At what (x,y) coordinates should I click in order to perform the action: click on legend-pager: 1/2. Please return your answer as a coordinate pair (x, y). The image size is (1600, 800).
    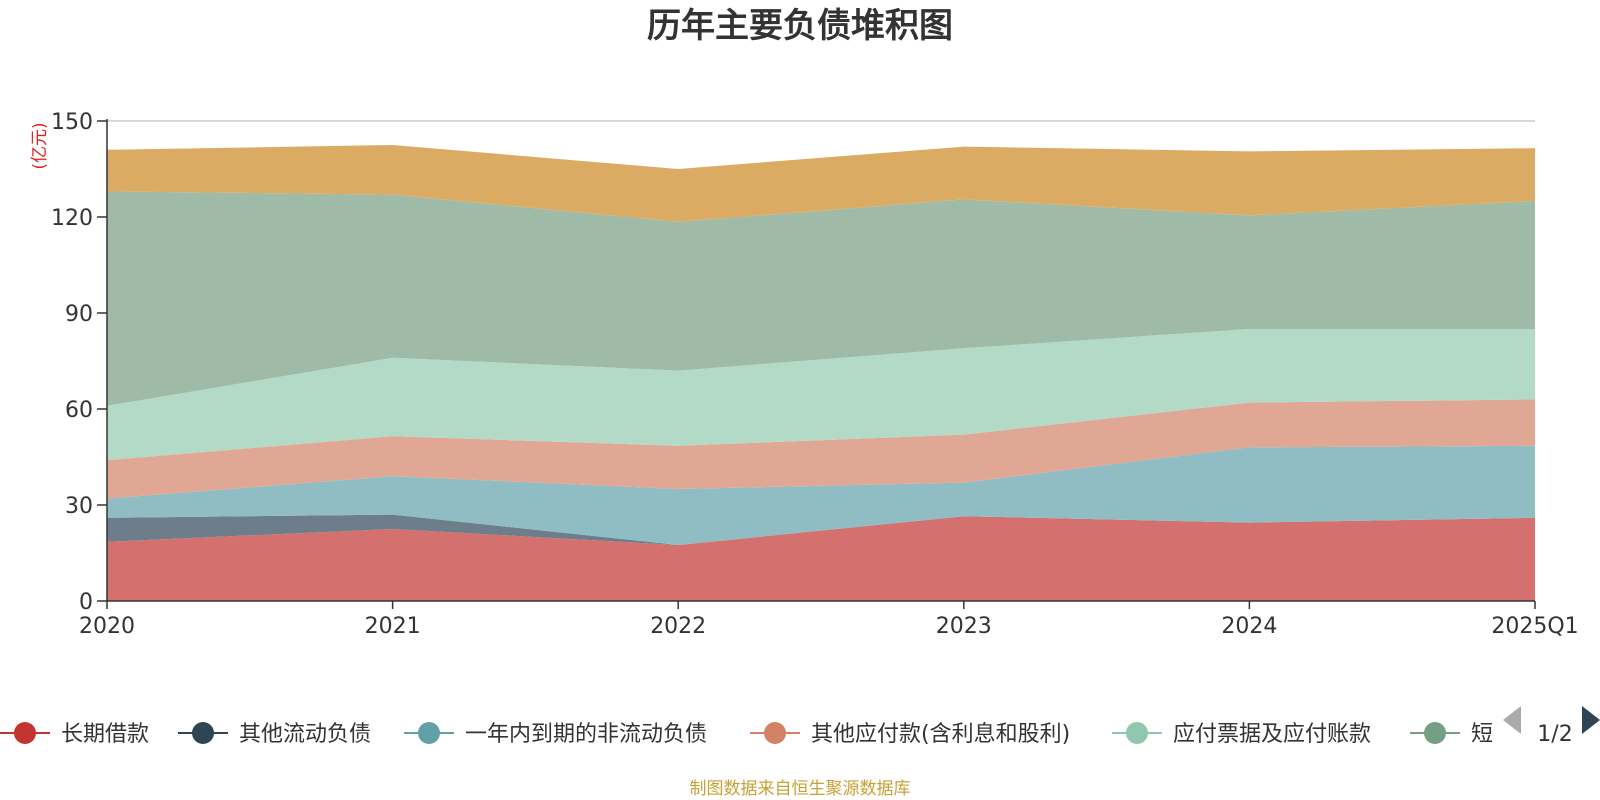
    Looking at the image, I should click on (1551, 726).